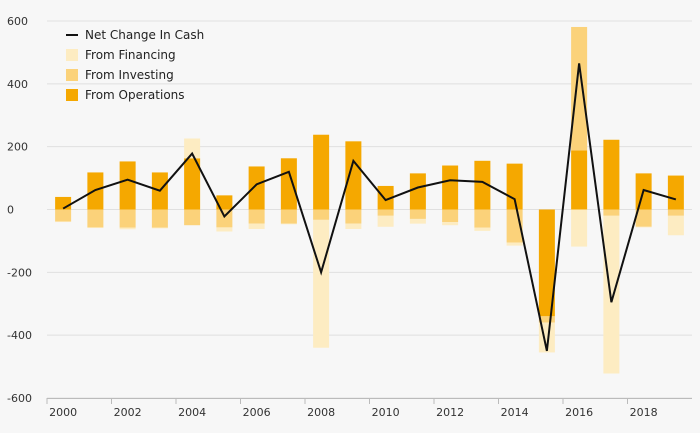  I want to click on legend-label: From Operations, so click(135, 95).